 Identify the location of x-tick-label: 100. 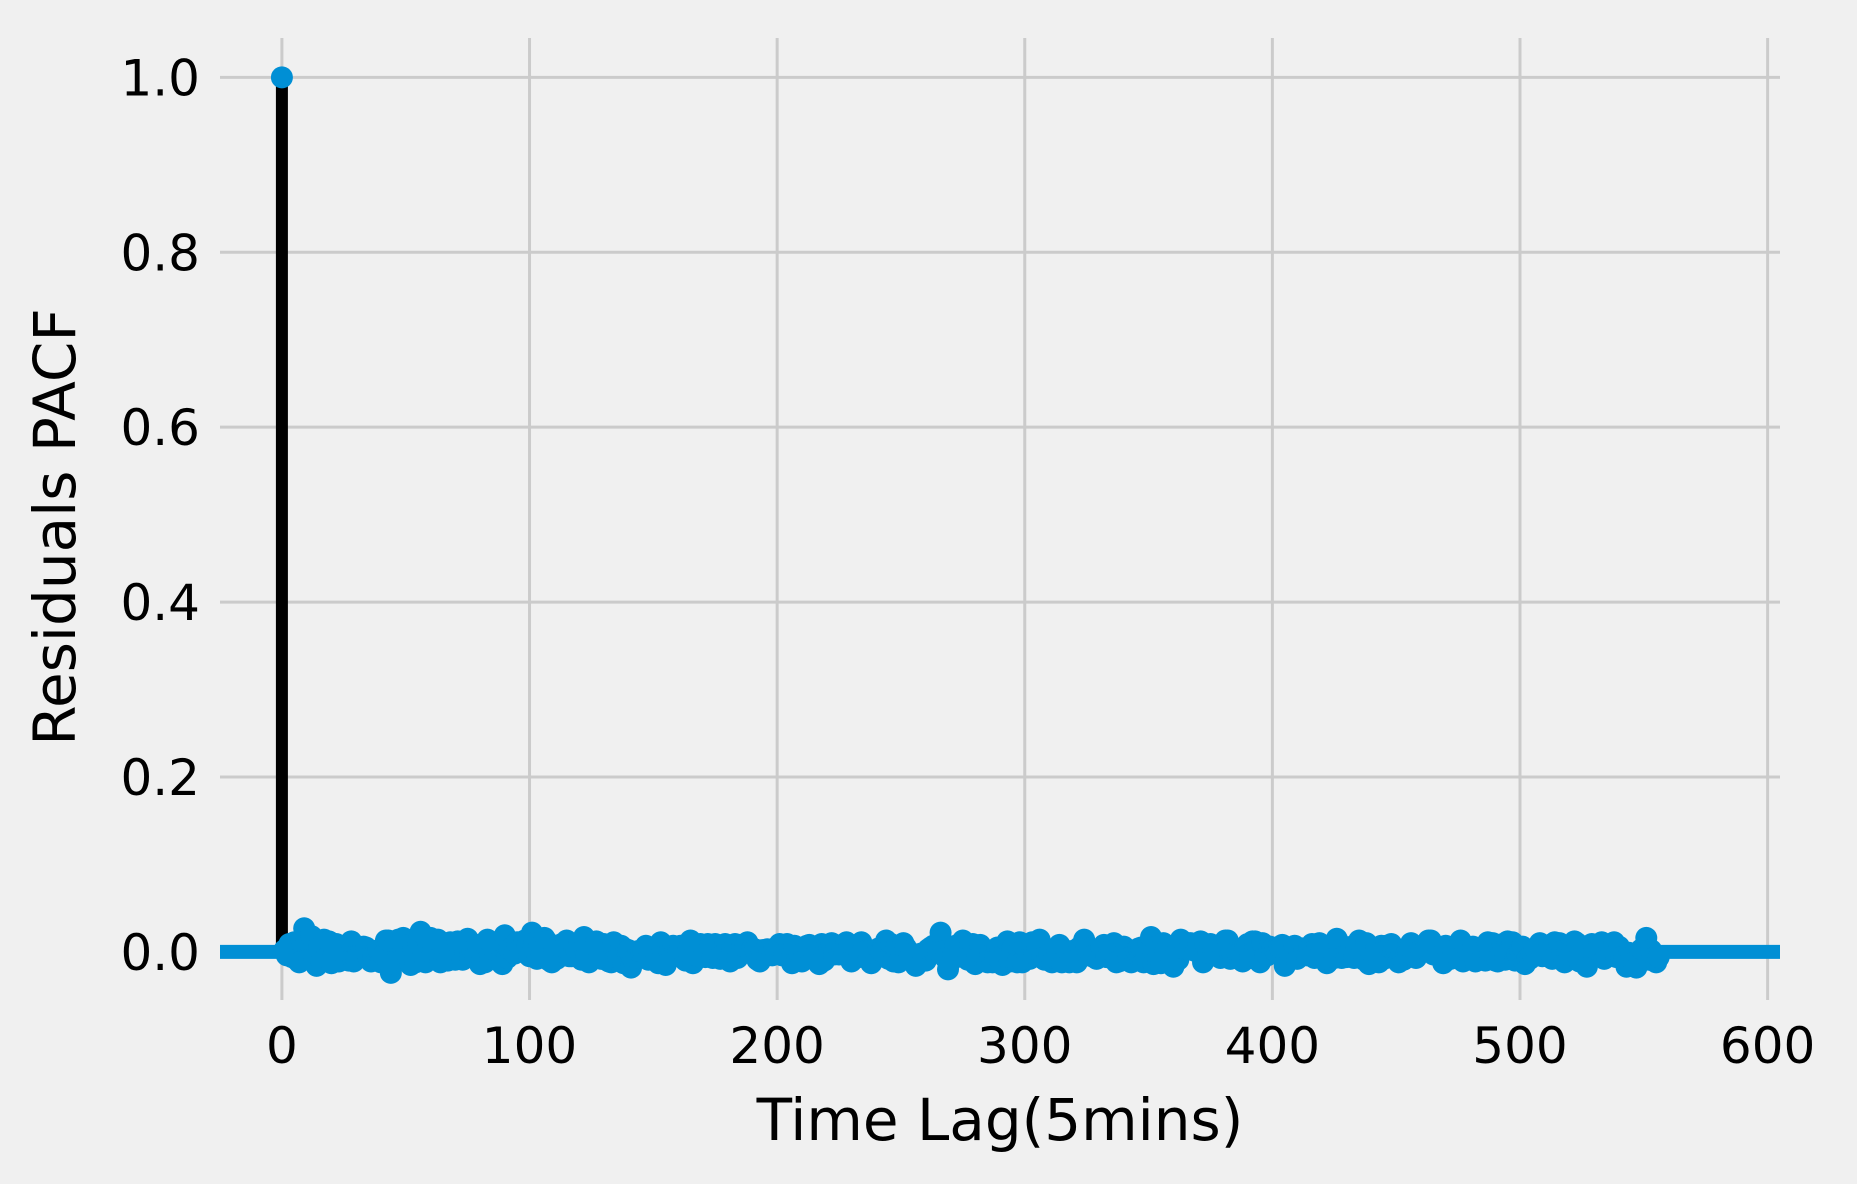
(529, 1046).